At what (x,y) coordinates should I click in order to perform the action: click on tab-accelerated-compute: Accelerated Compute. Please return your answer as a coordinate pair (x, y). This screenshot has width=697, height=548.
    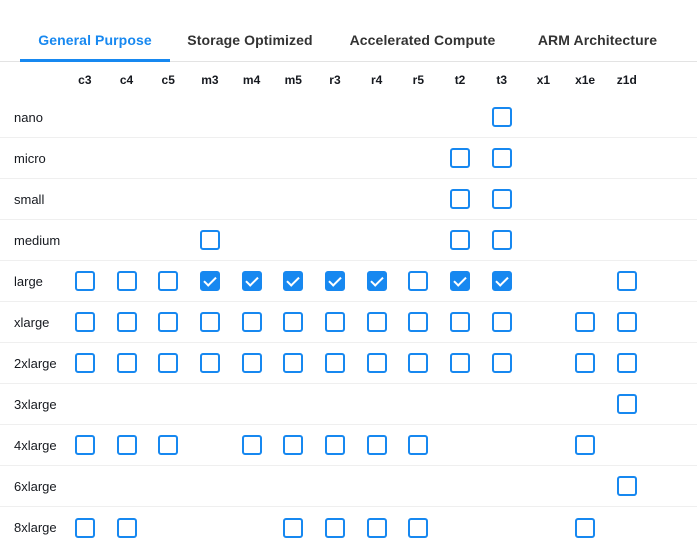
    Looking at the image, I should click on (422, 40).